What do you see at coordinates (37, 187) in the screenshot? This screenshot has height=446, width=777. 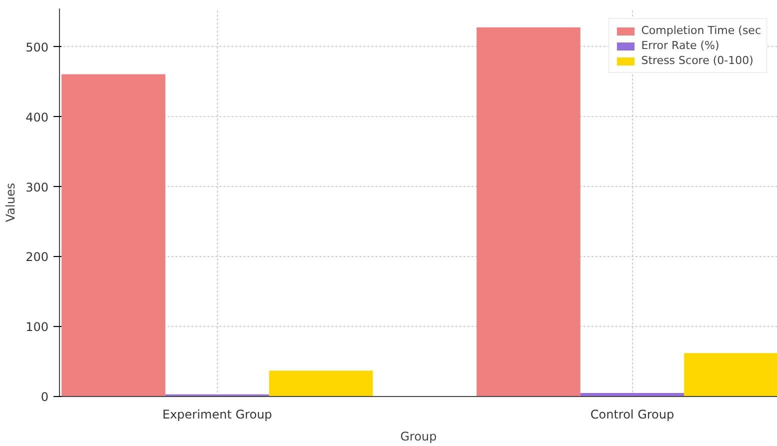 I see `y-tick-label: 300` at bounding box center [37, 187].